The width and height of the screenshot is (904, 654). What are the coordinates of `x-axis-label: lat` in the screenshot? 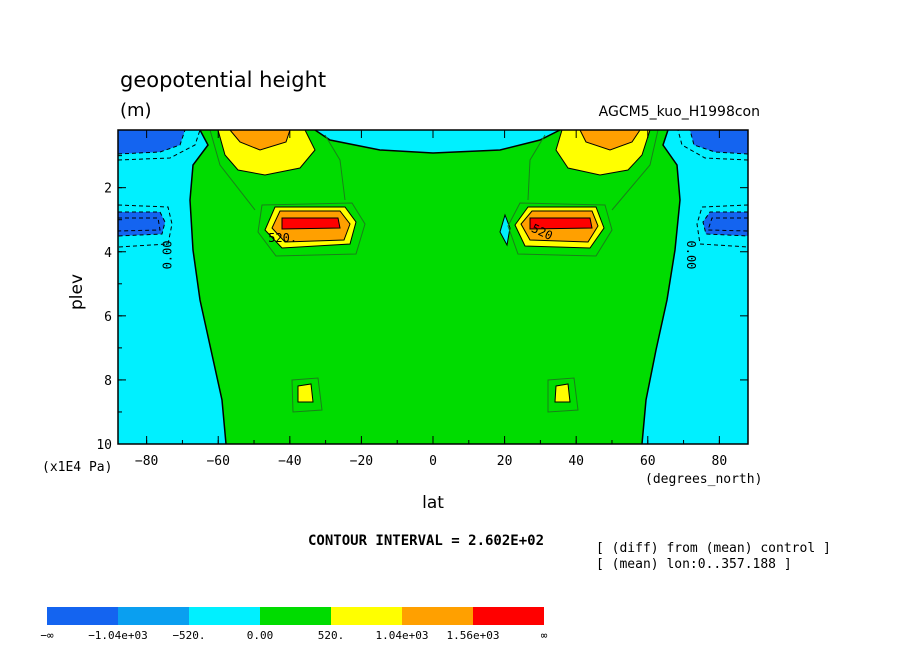 It's located at (433, 503).